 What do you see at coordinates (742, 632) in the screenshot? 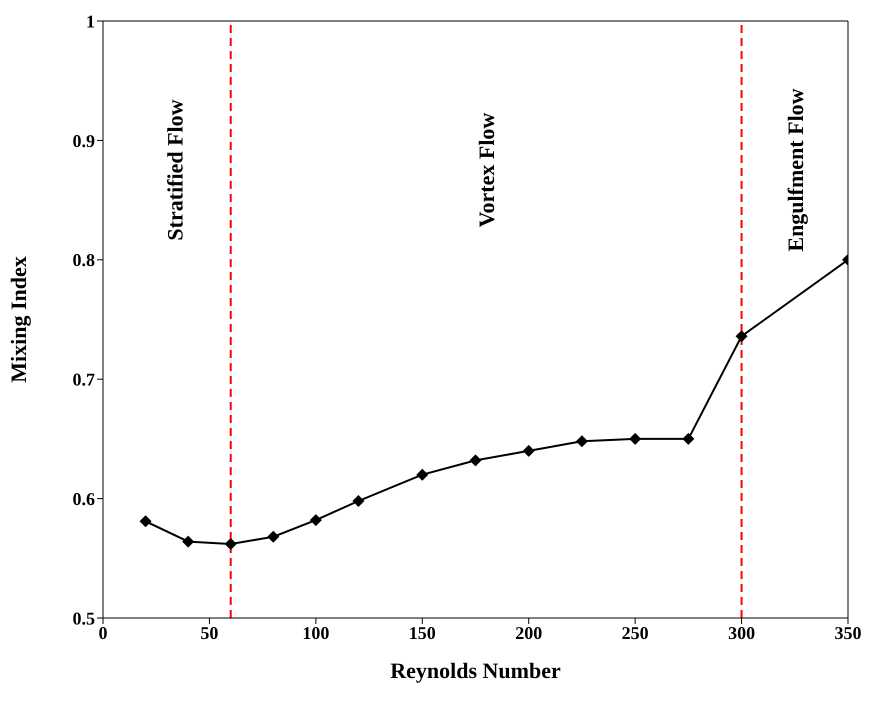
I see `x-tick-label: 300` at bounding box center [742, 632].